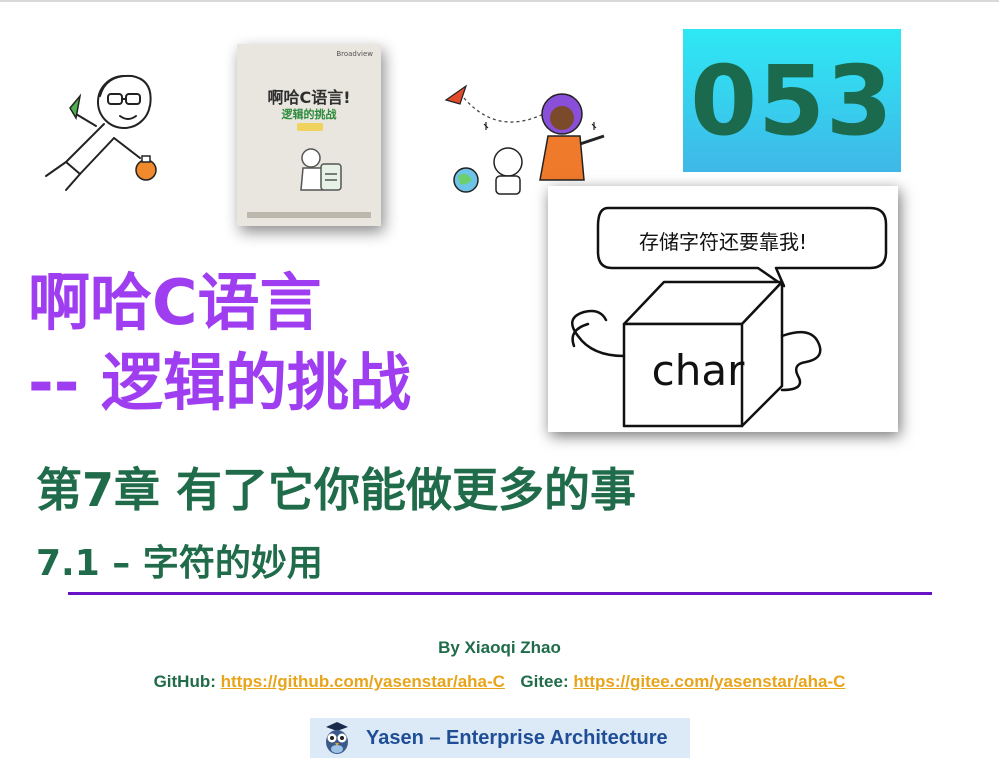  What do you see at coordinates (729, 317) in the screenshot?
I see `char-box-drawing` at bounding box center [729, 317].